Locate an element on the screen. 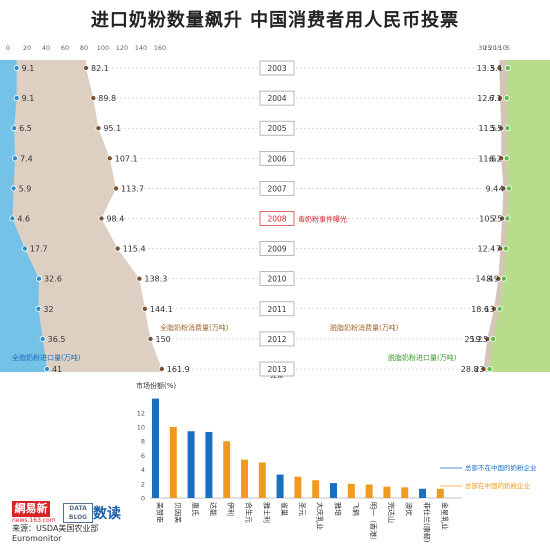 The image size is (550, 556). netease-news-logo: 網易新聞 is located at coordinates (31, 516).